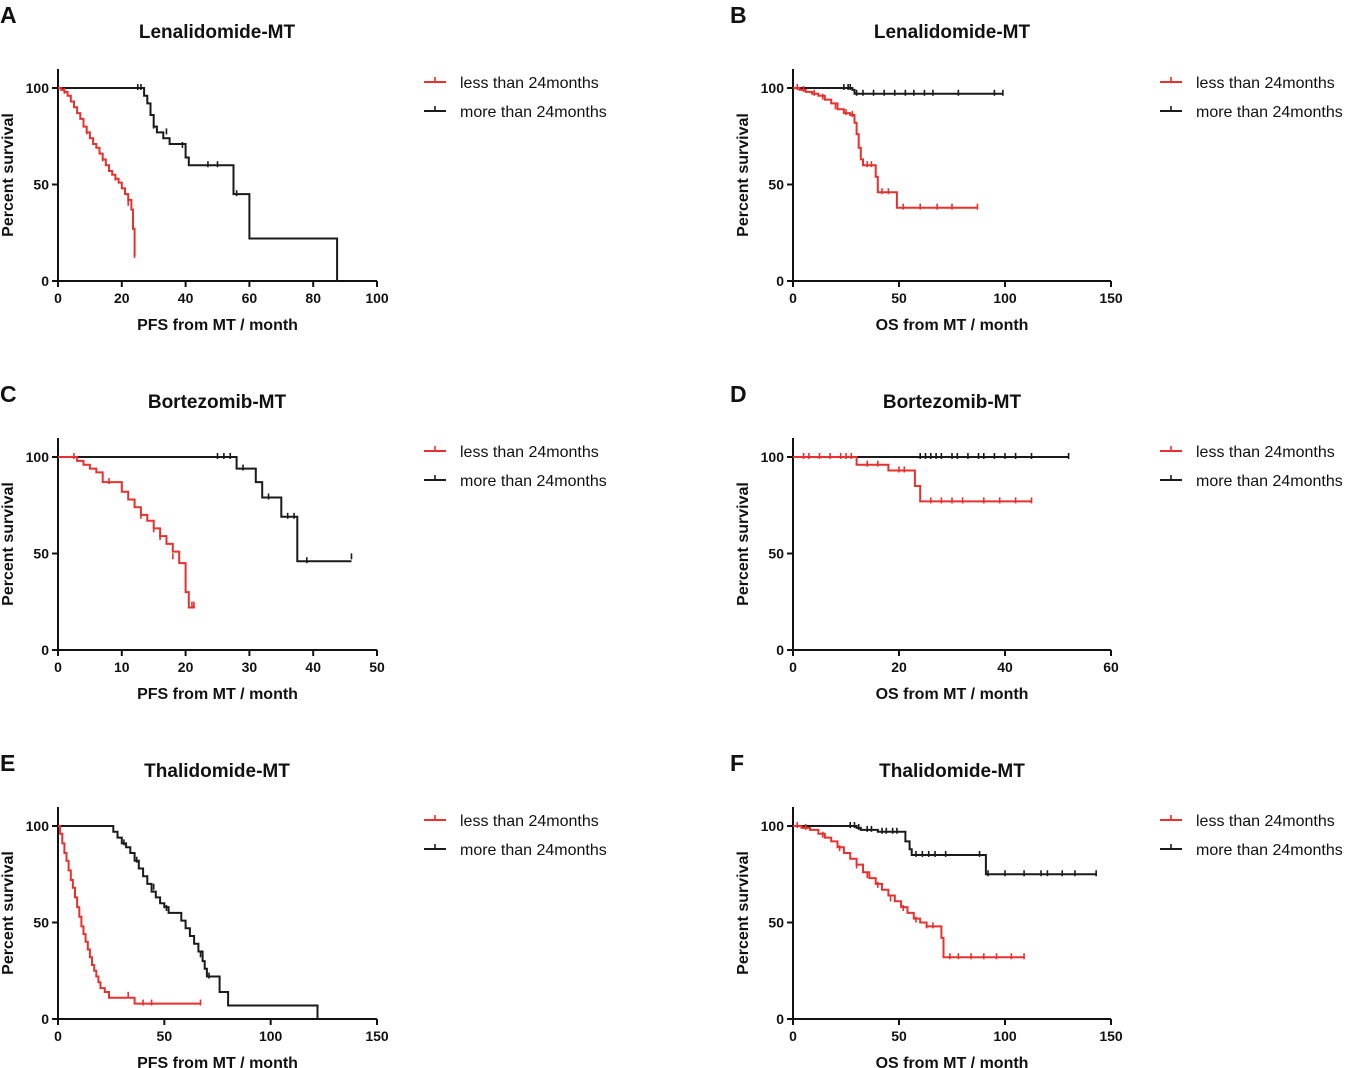  What do you see at coordinates (738, 15) in the screenshot?
I see `panel-letter: B` at bounding box center [738, 15].